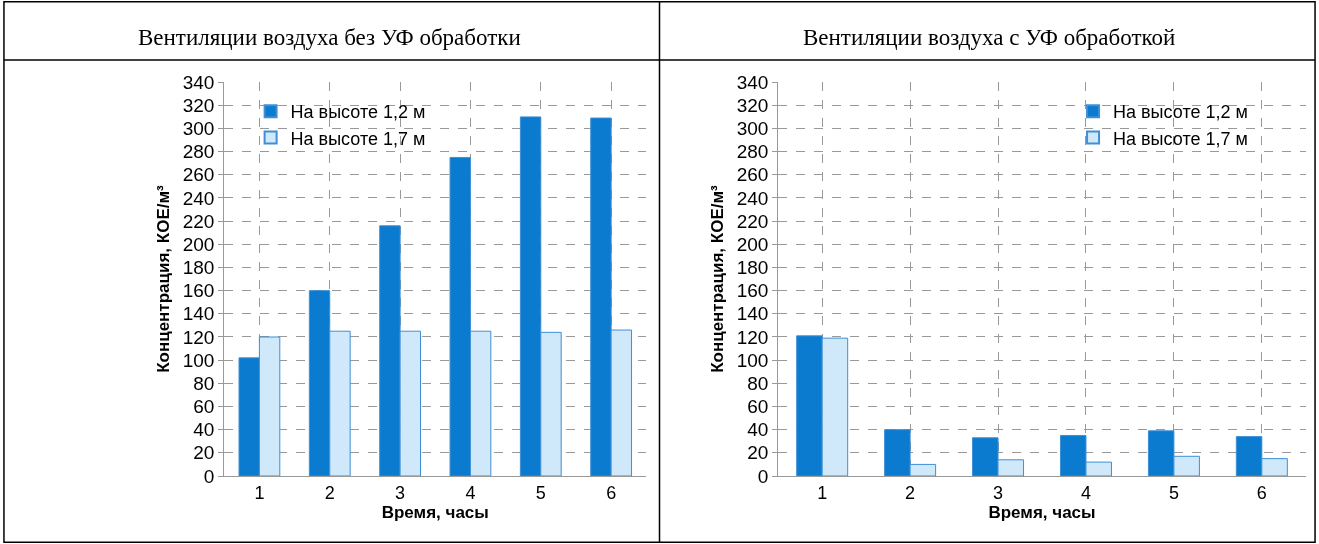 The height and width of the screenshot is (544, 1319). Describe the element at coordinates (989, 37) in the screenshot. I see `chart-title: Вентиляции воздуха с УФ обработкой` at that location.